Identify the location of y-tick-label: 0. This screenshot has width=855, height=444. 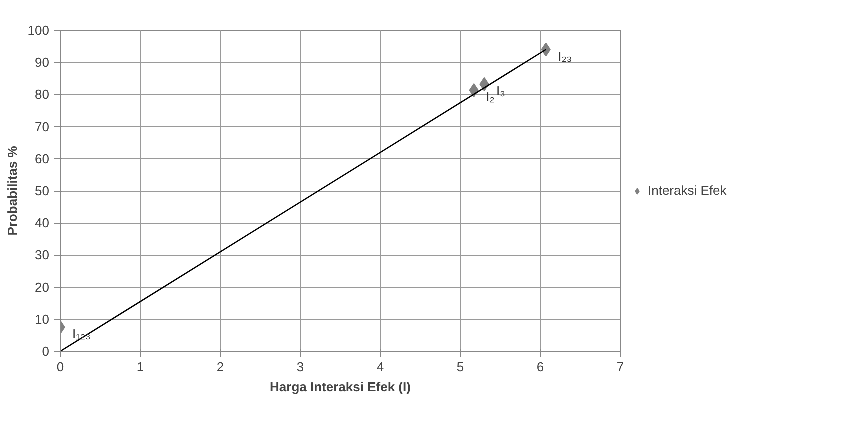
(46, 351).